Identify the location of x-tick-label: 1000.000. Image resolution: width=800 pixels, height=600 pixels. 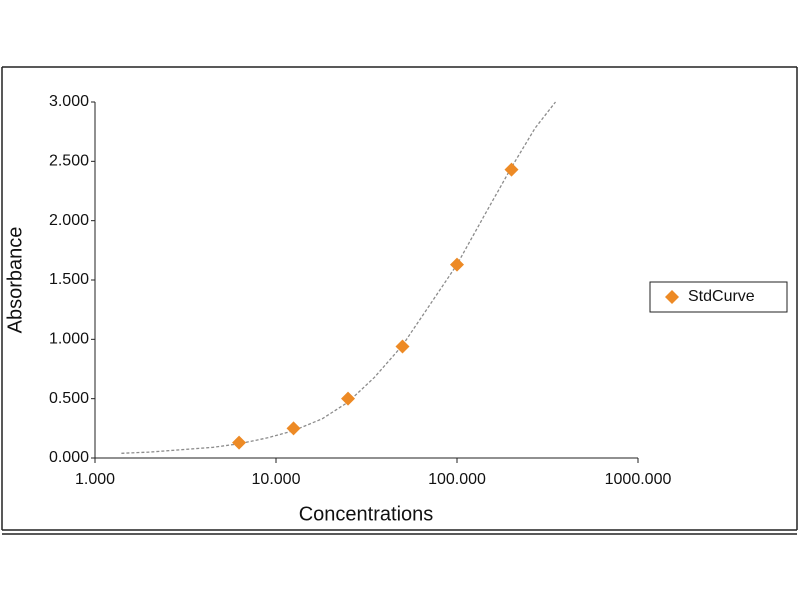
(638, 479).